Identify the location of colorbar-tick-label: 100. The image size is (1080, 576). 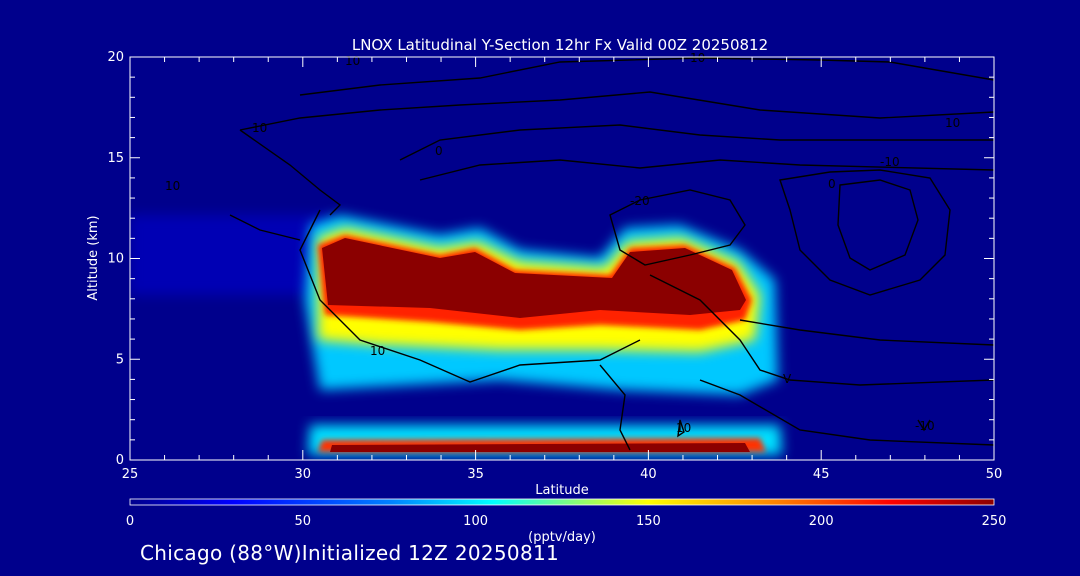
(475, 521).